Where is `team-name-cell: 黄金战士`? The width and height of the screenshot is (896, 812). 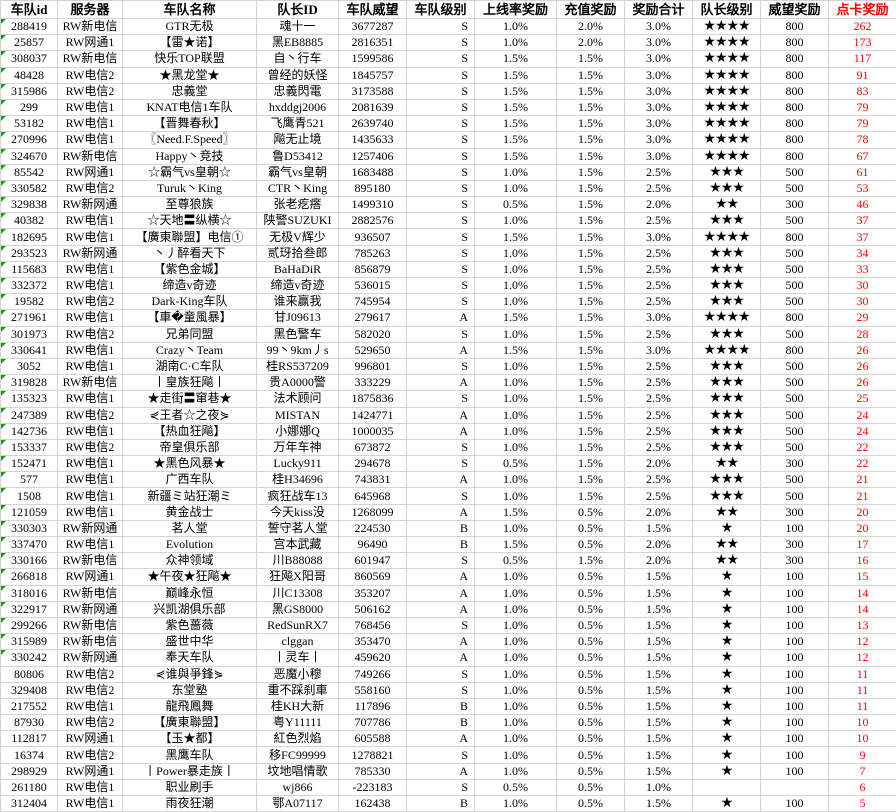 team-name-cell: 黄金战士 is located at coordinates (189, 512).